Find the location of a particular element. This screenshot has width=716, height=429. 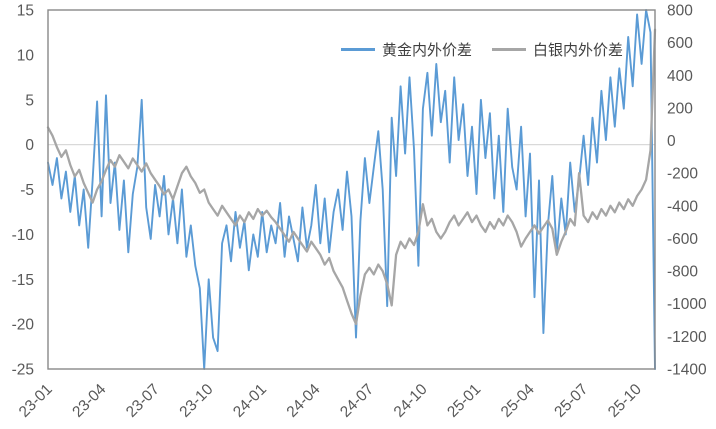

legend-label-silver-spread: 白银内外价差 is located at coordinates (578, 50).